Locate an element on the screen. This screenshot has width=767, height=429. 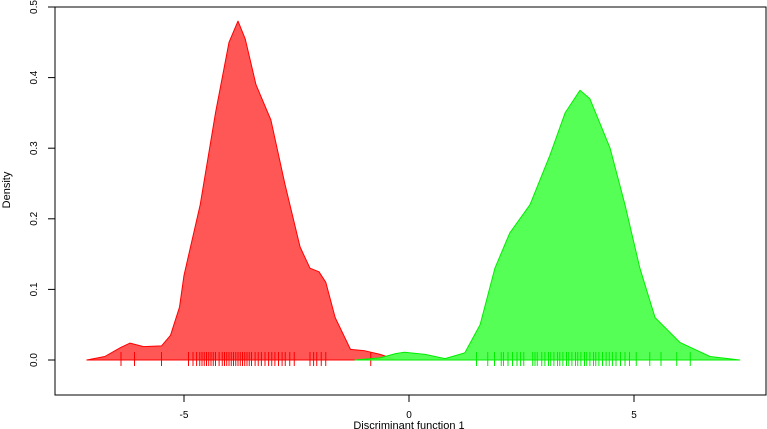
x-tick-label: 0 is located at coordinates (409, 415).